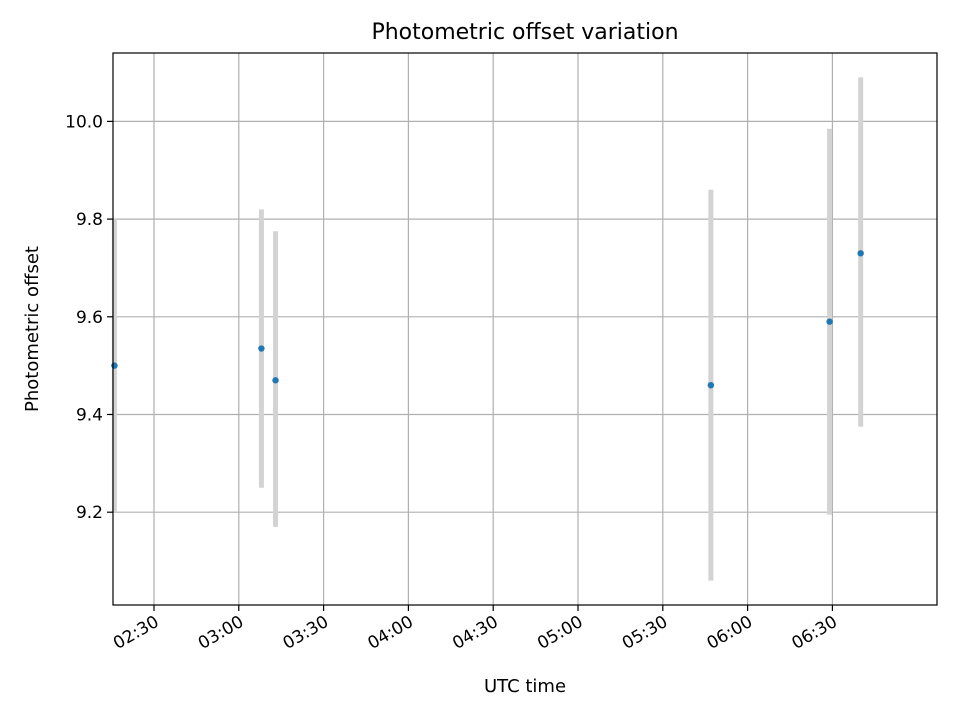 This screenshot has height=720, width=960. I want to click on y-axis-ticks: 9.2 9.4 9.6 9.8 10.0, so click(89, 317).